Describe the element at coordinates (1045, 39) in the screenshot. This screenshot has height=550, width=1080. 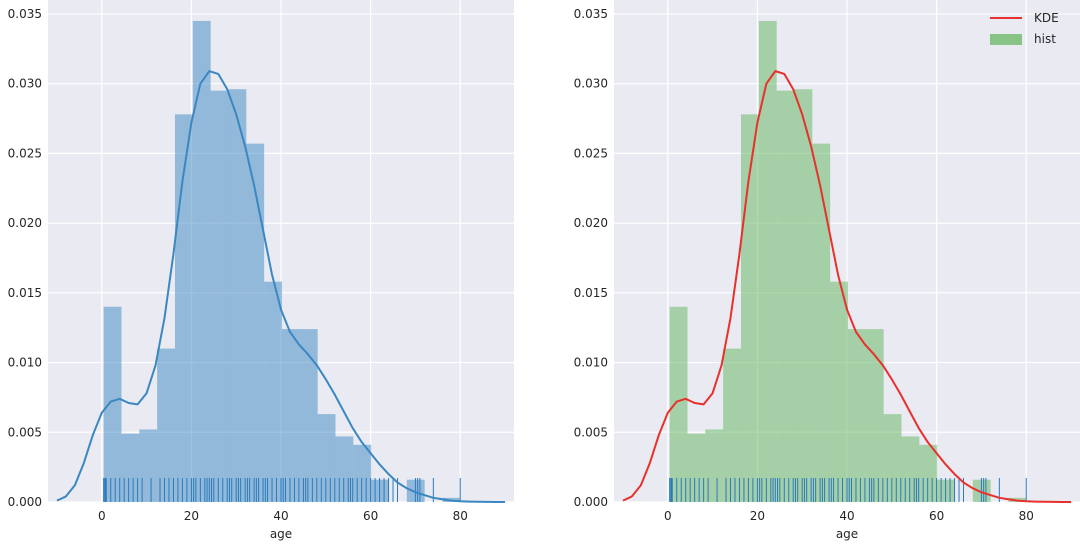
I see `legend-label: hist` at that location.